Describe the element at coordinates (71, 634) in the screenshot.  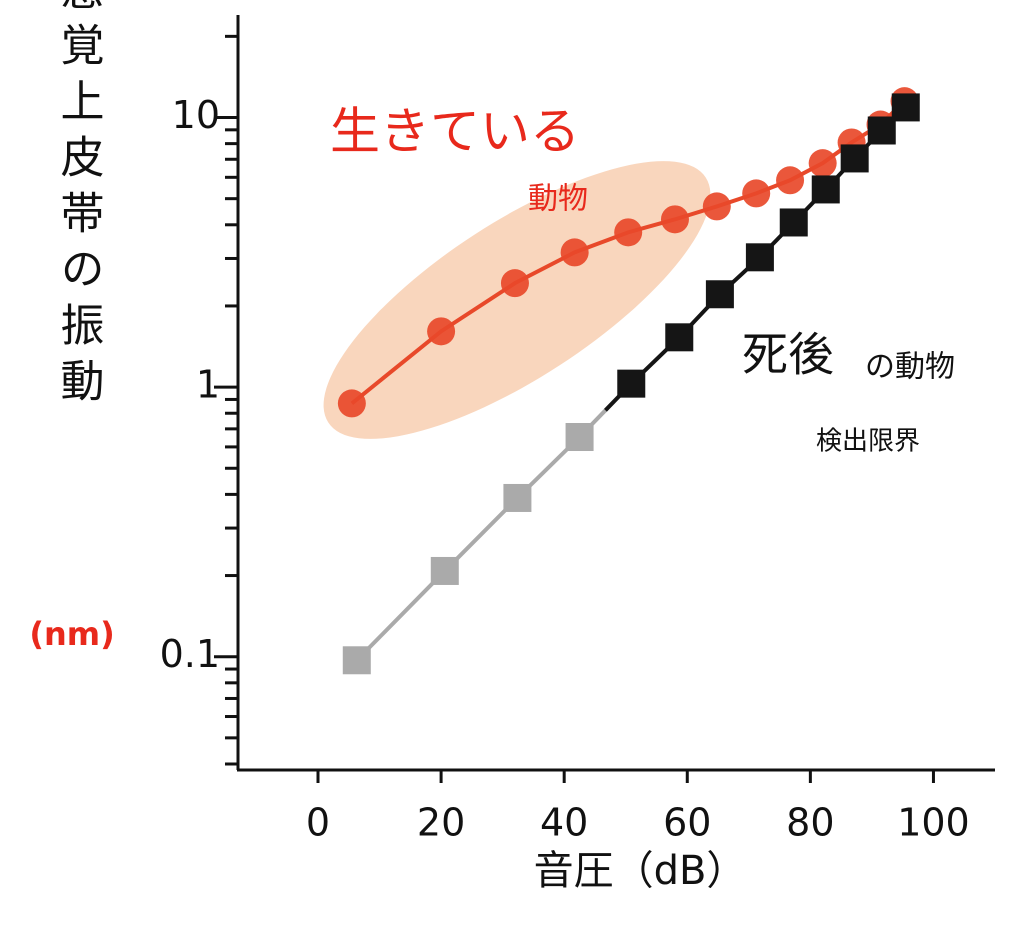
I see `y-axis-unit: (nm)` at that location.